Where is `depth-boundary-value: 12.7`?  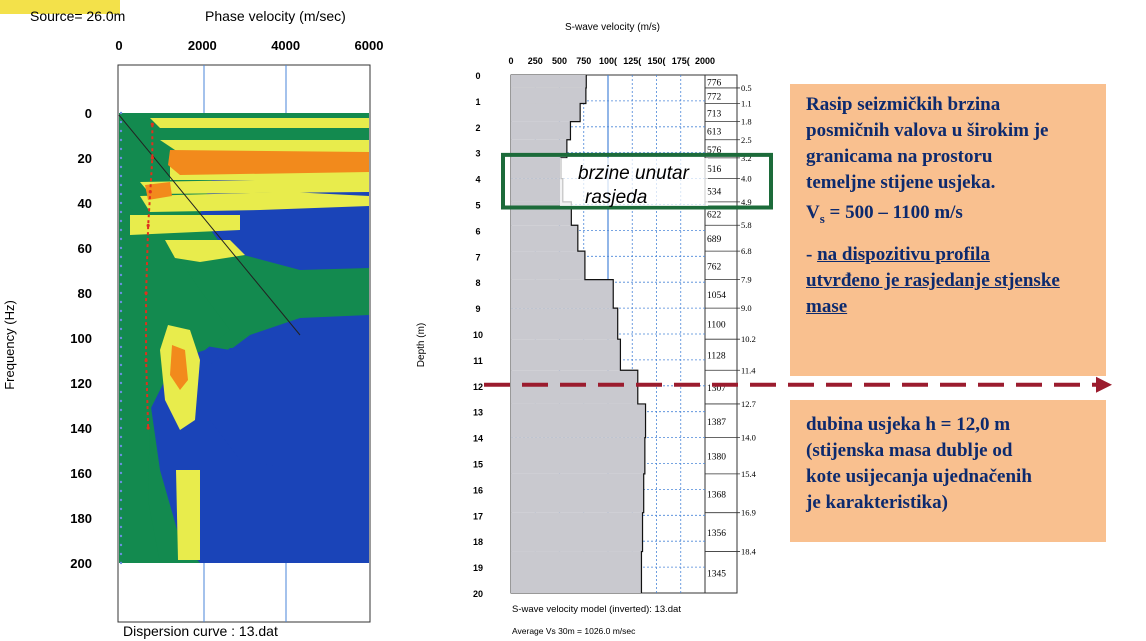
depth-boundary-value: 12.7 is located at coordinates (748, 404).